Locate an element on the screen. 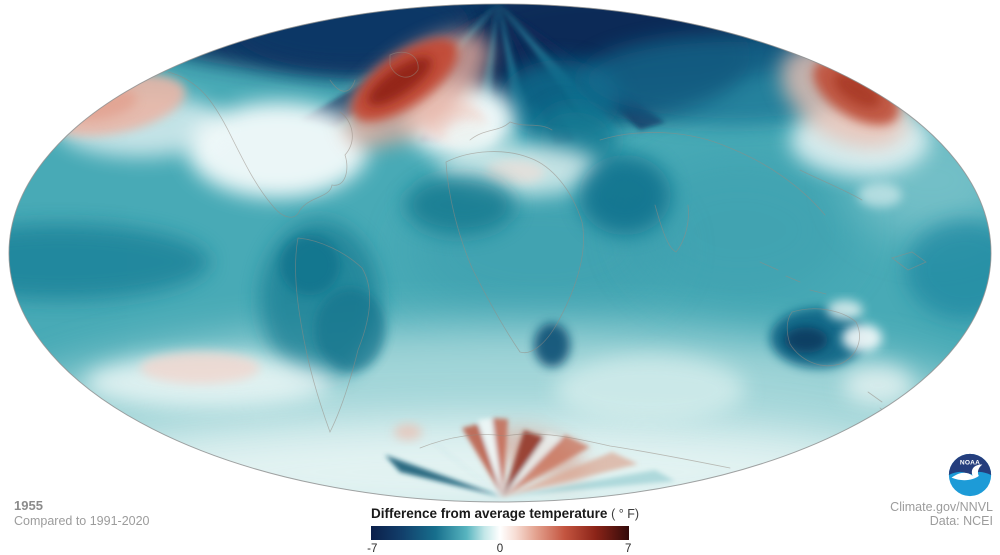  tick-min: -7 is located at coordinates (372, 549).